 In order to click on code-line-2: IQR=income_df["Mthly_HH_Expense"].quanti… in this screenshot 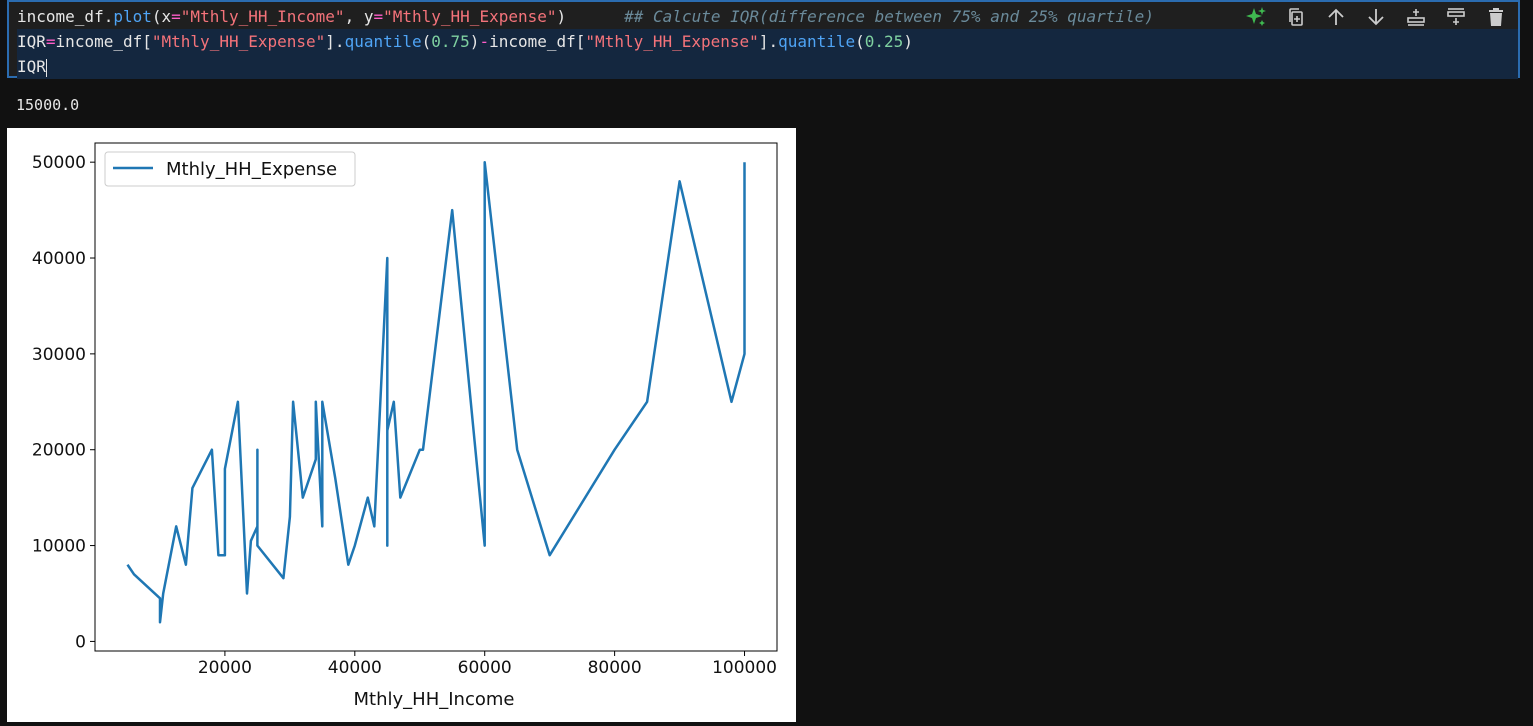, I will do `click(767, 41)`.